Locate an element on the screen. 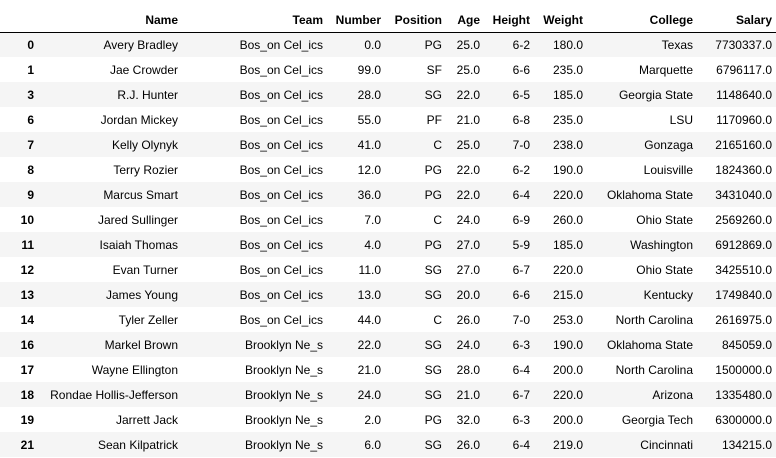  cell-name: Marcus Smart is located at coordinates (140, 194).